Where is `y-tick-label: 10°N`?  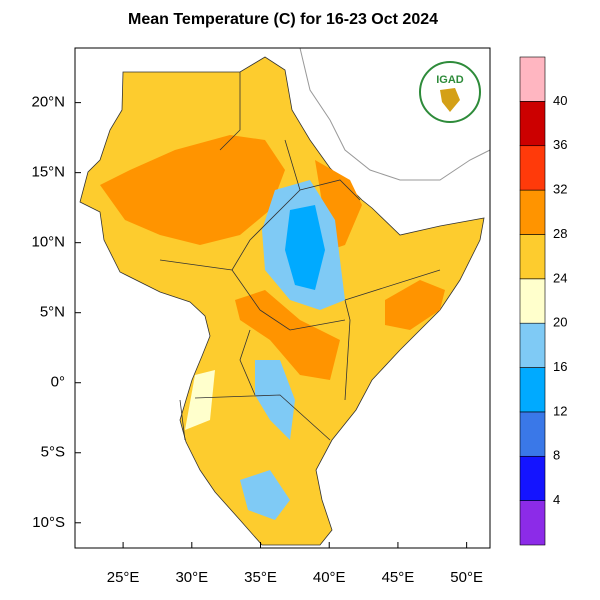 y-tick-label: 10°N is located at coordinates (48, 242).